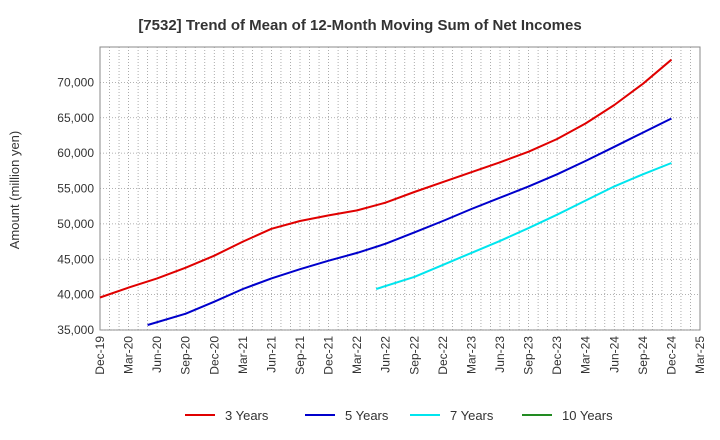  Describe the element at coordinates (500, 354) in the screenshot. I see `x-tick-label: Jun-23` at that location.